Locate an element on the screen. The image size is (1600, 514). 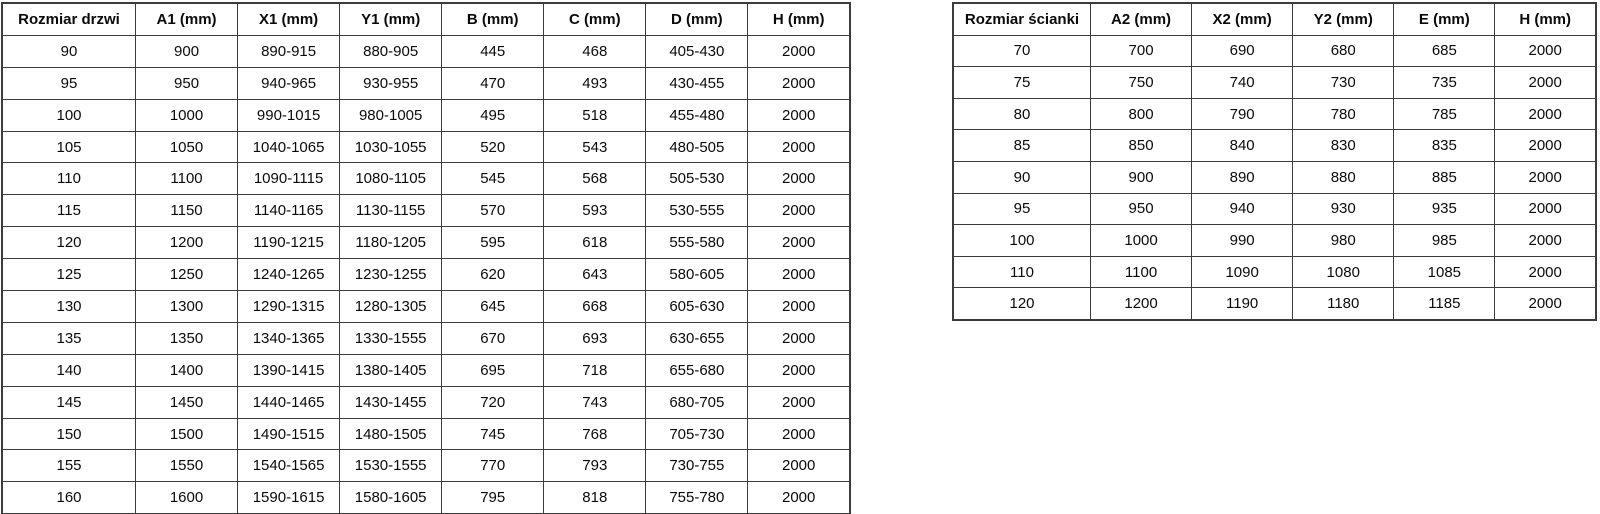
table-cell: 1600 is located at coordinates (186, 497).